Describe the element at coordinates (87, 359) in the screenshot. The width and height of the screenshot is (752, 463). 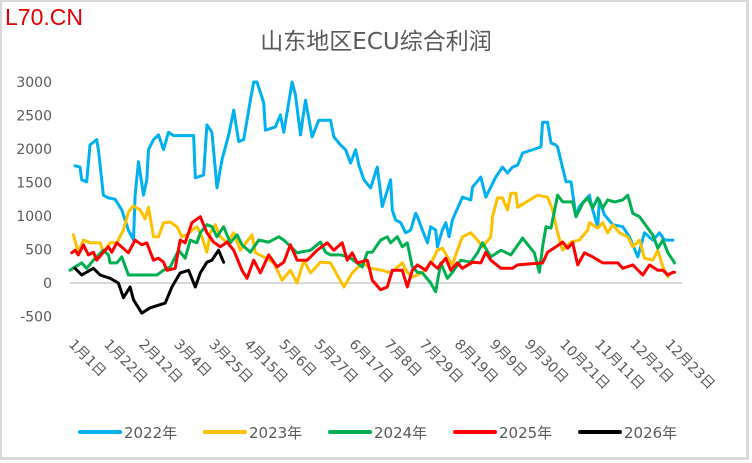
I see `x-tick-label: 1月1日` at that location.